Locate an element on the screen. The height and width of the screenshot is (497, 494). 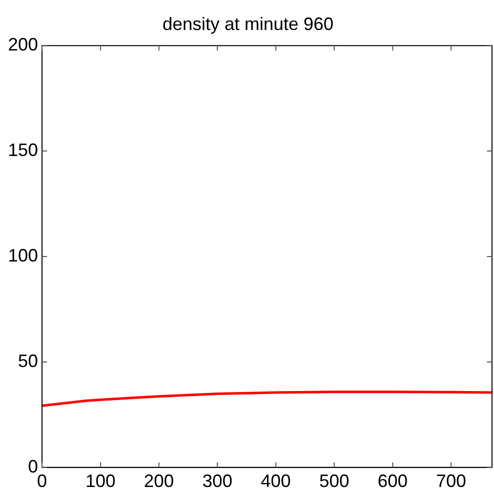
y-tick-label: 200 is located at coordinates (23, 44).